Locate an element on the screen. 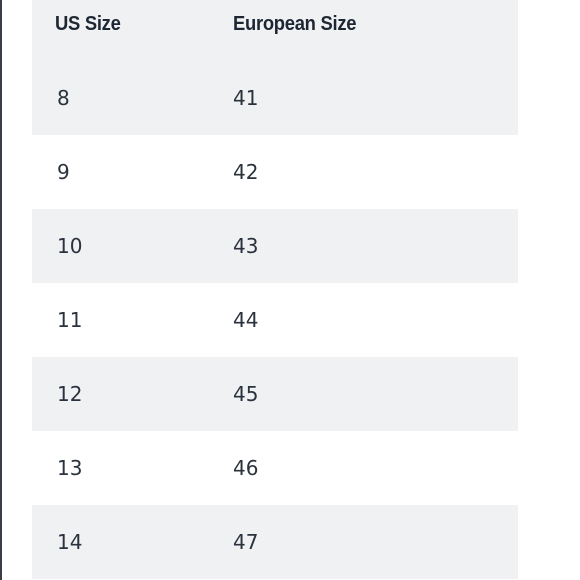 This screenshot has width=580, height=580. european-size-cell: 44 is located at coordinates (246, 320).